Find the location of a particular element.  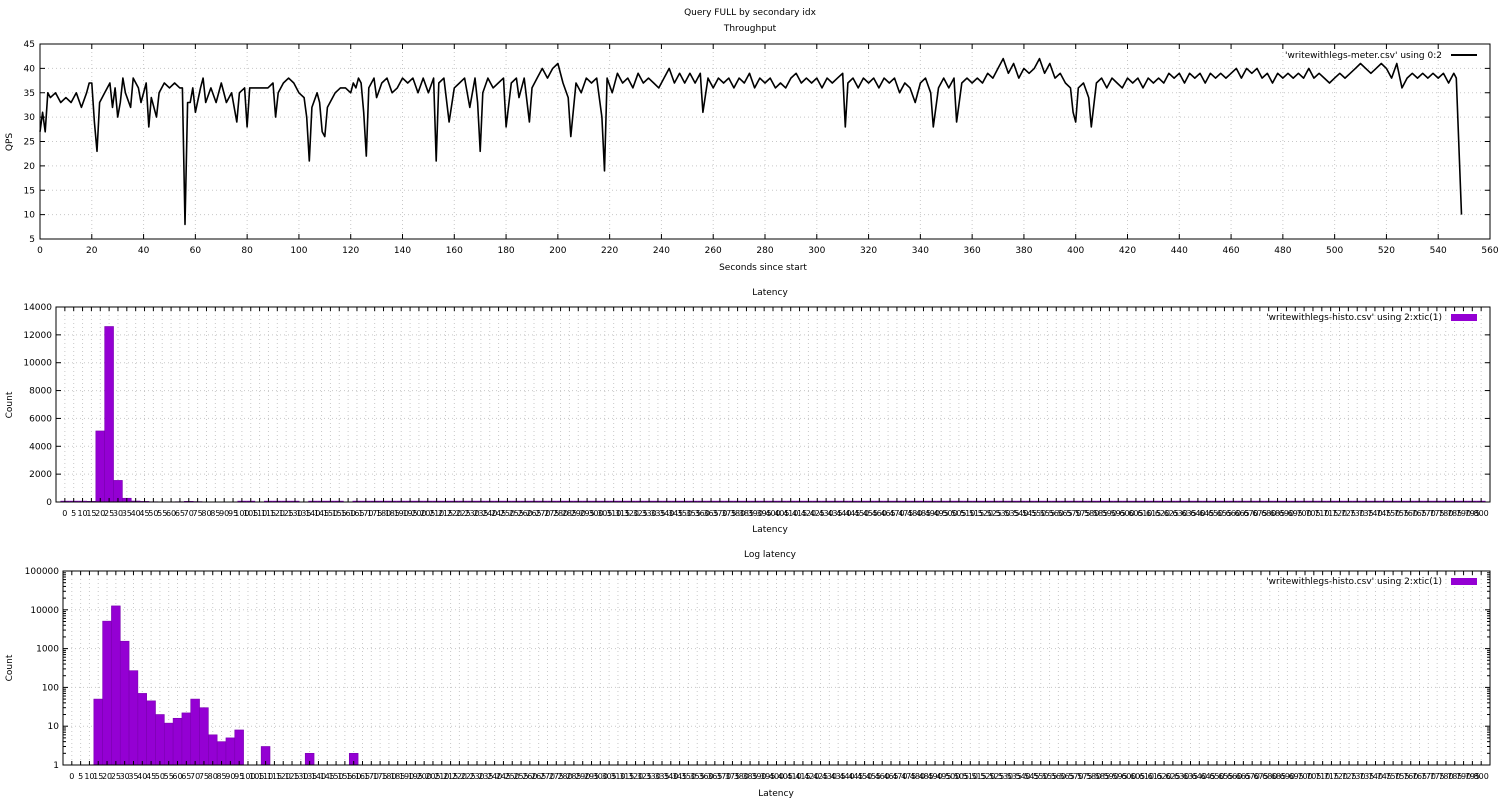

latency-x-tick-label: 380 is located at coordinates (737, 513).